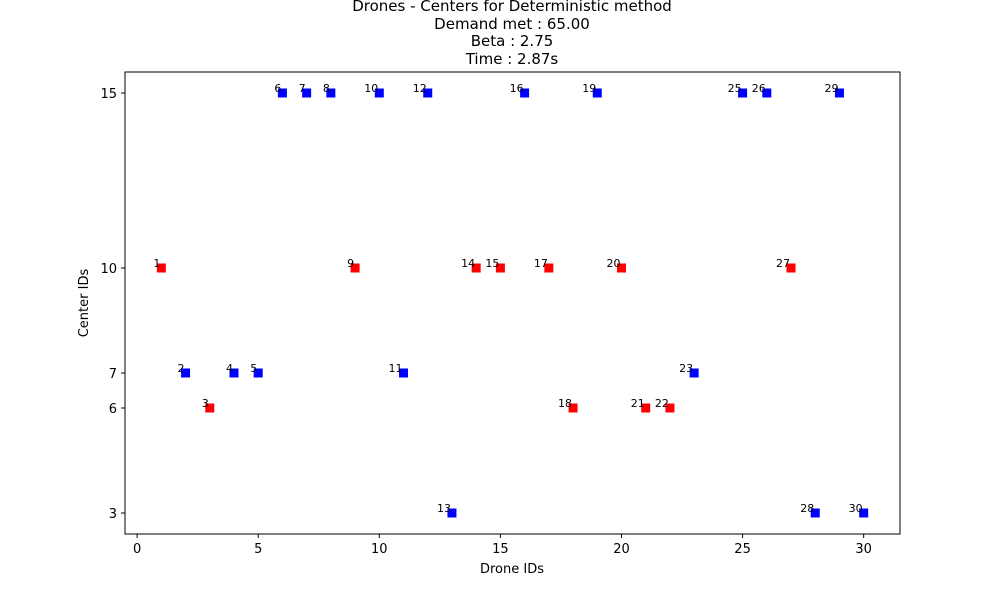 The width and height of the screenshot is (1000, 600). Describe the element at coordinates (662, 403) in the screenshot. I see `data-point-label: 22` at that location.